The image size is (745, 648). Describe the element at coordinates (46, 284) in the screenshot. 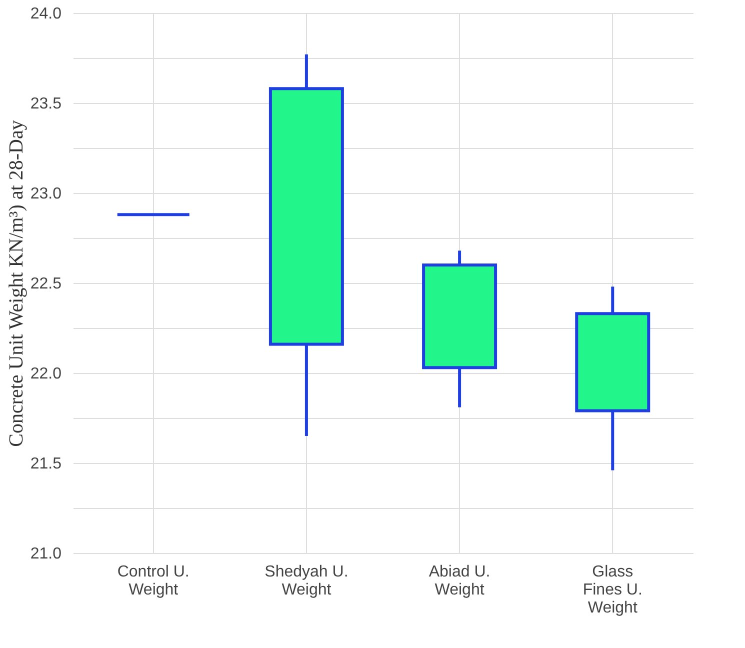

I see `y-tick-label: 22.5` at that location.